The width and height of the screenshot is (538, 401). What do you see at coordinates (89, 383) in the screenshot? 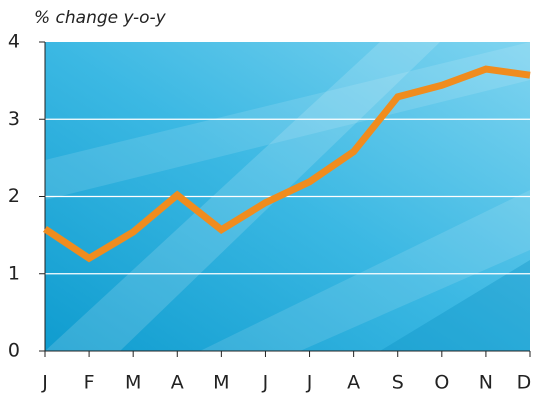
I see `x-tick-label: F` at bounding box center [89, 383].